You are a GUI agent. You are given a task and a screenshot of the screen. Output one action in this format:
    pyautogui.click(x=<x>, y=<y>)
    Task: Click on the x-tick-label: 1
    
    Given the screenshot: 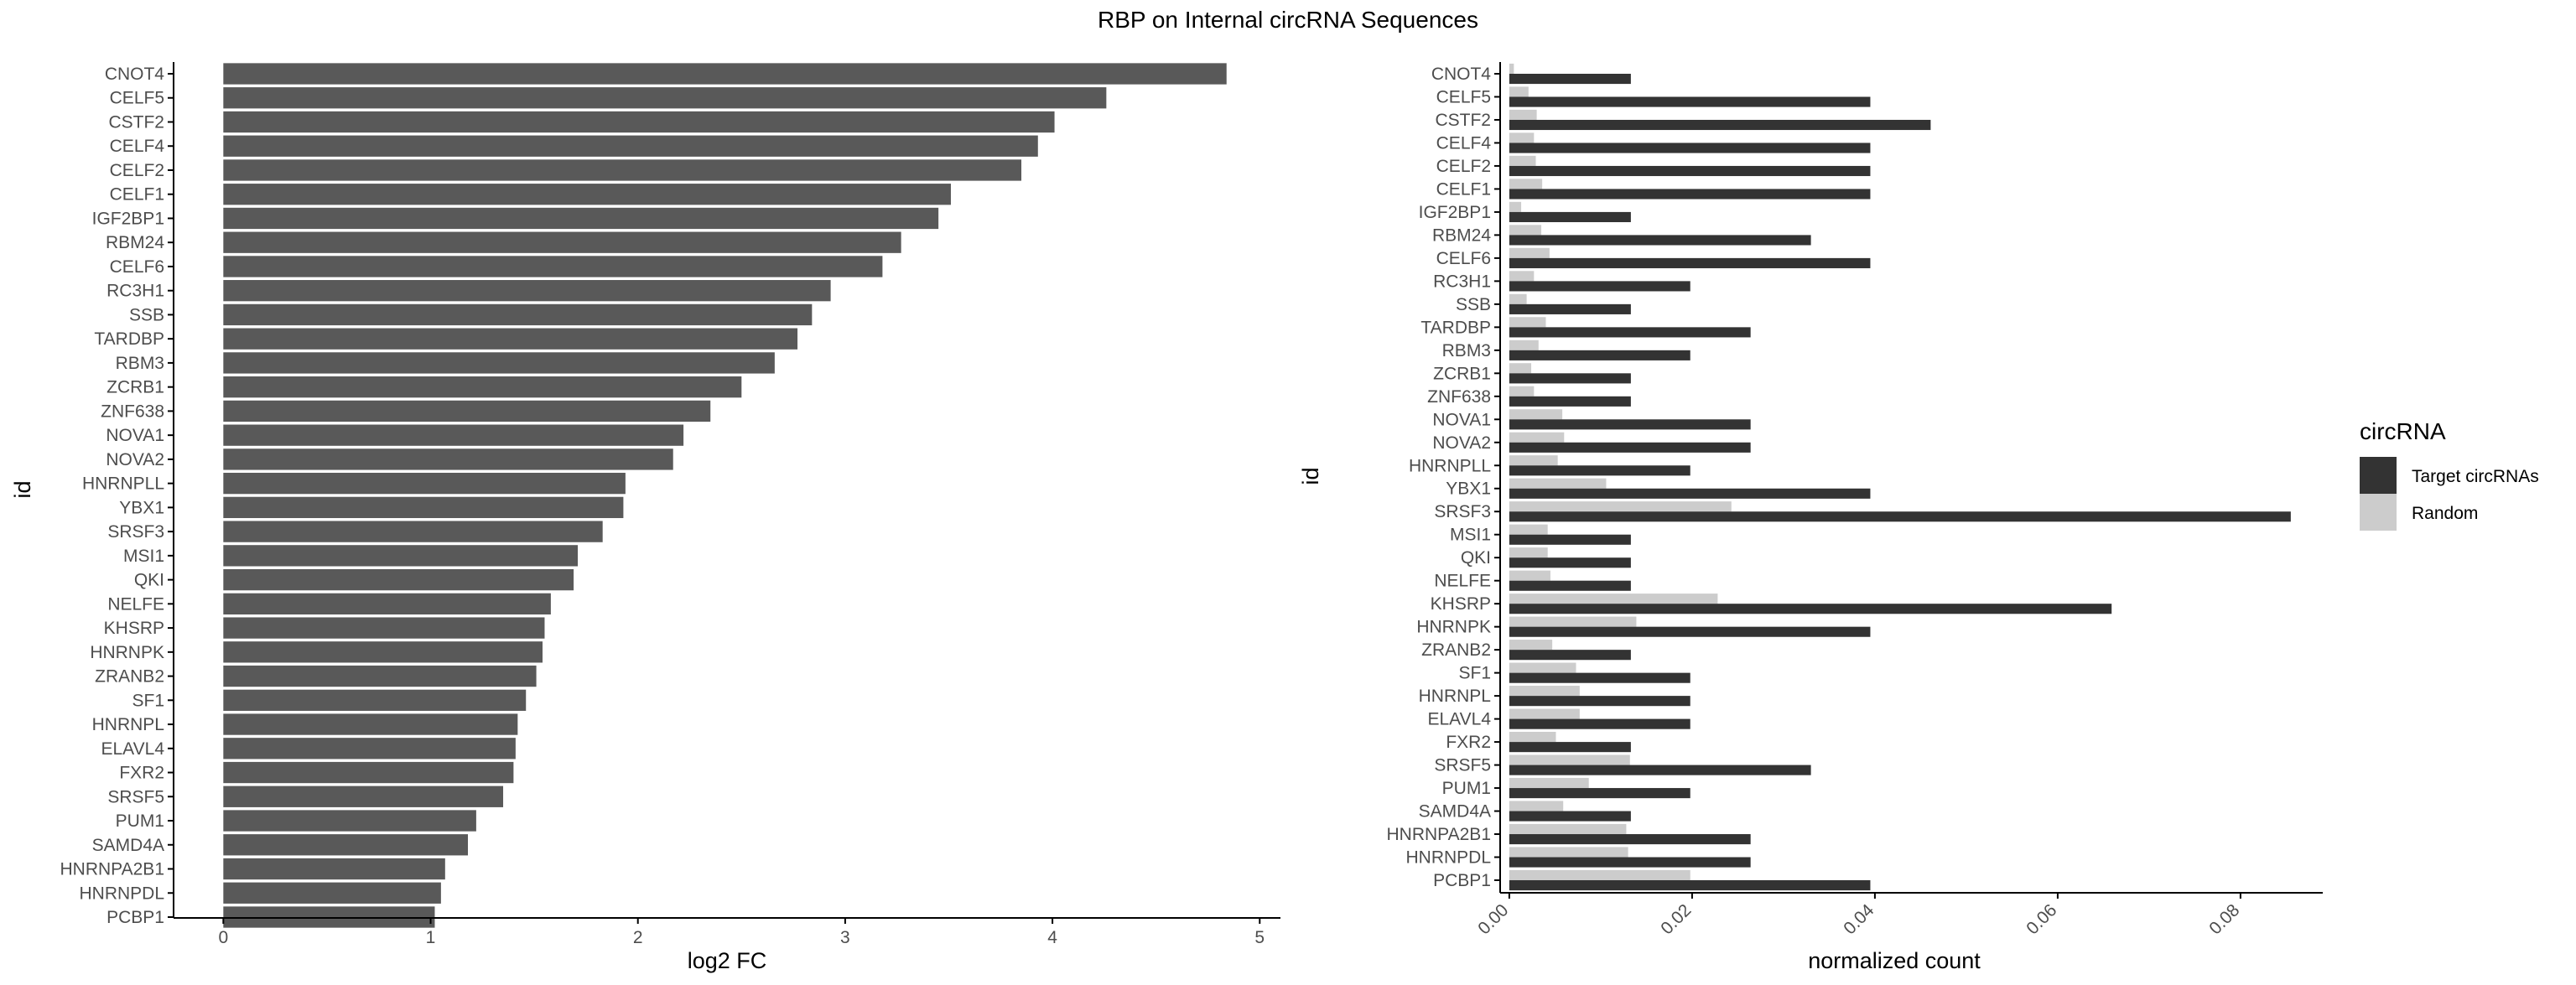 What is the action you would take?
    pyautogui.click(x=431, y=937)
    